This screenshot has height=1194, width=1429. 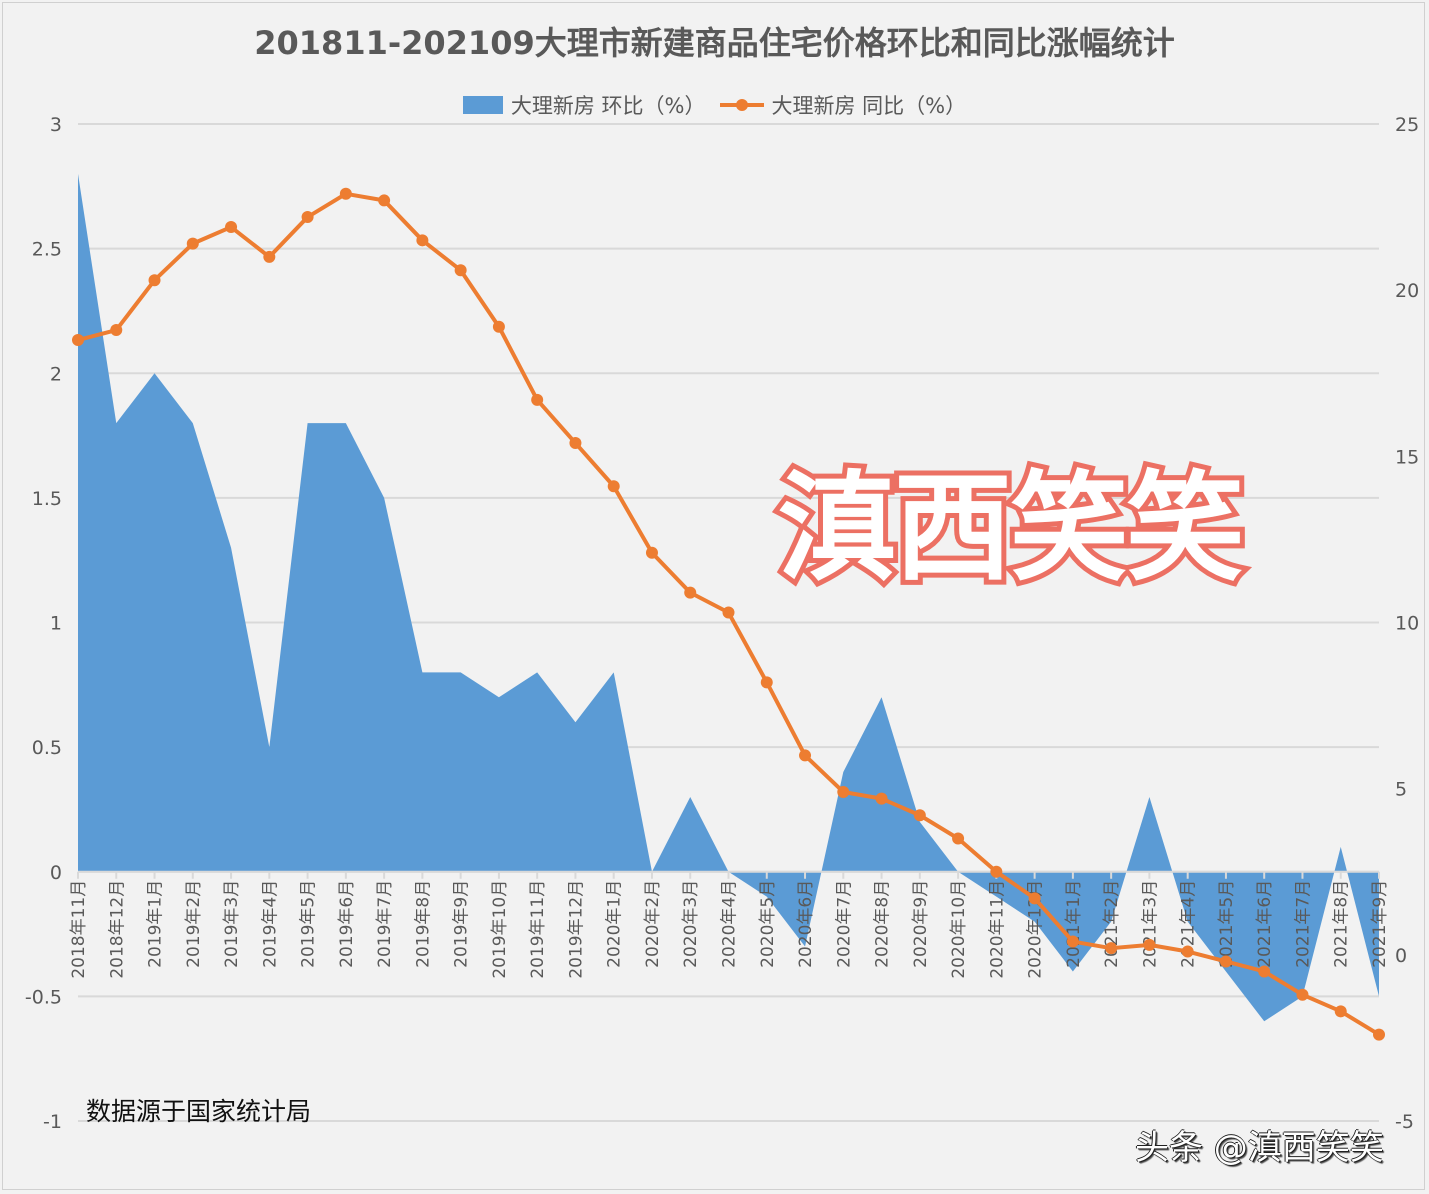 I want to click on x-category-label: 2021年9月, so click(x=1380, y=924).